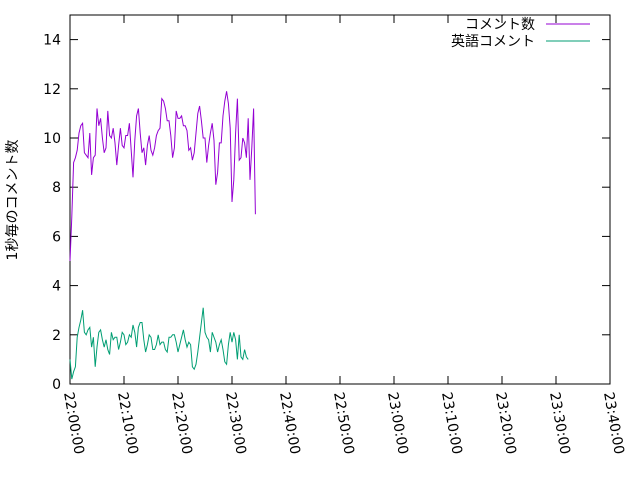 The height and width of the screenshot is (480, 640). What do you see at coordinates (56, 385) in the screenshot?
I see `y-tick-label: 0` at bounding box center [56, 385].